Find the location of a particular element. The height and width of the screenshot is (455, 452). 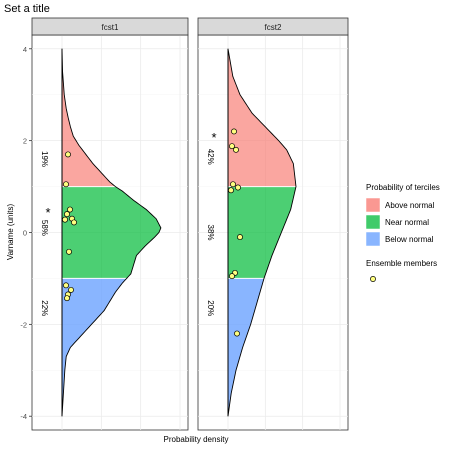

area-near-normal is located at coordinates (262, 232).